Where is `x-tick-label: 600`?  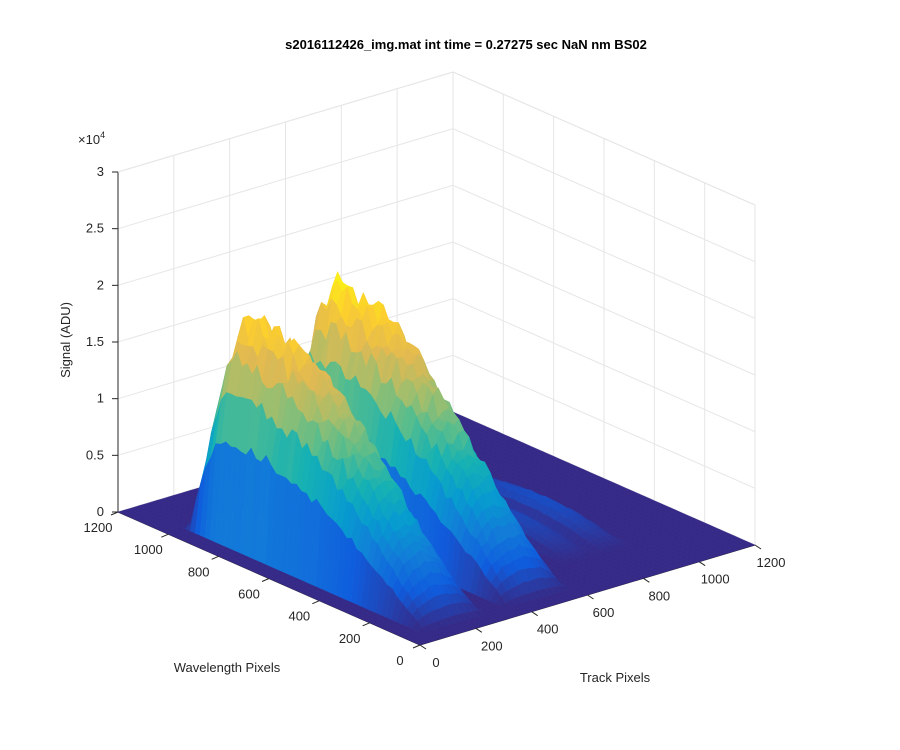
x-tick-label: 600 is located at coordinates (604, 612).